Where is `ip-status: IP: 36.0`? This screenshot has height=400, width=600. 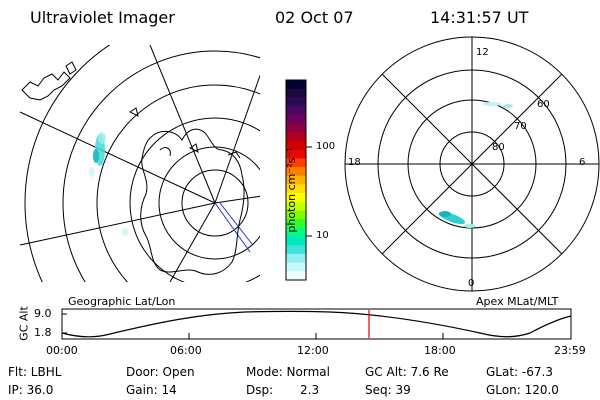
ip-status: IP: 36.0 is located at coordinates (31, 390).